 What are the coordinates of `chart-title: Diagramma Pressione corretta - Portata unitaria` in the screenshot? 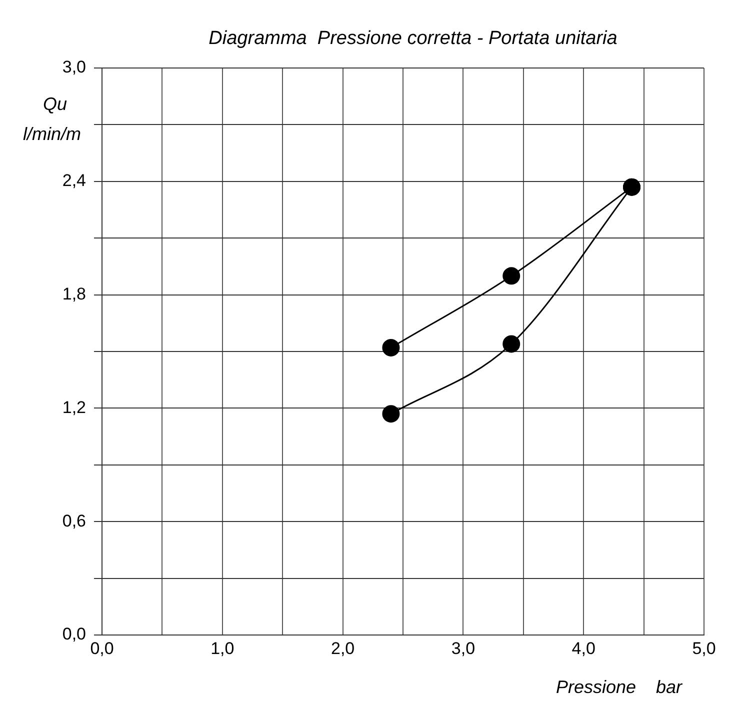 It's located at (413, 38).